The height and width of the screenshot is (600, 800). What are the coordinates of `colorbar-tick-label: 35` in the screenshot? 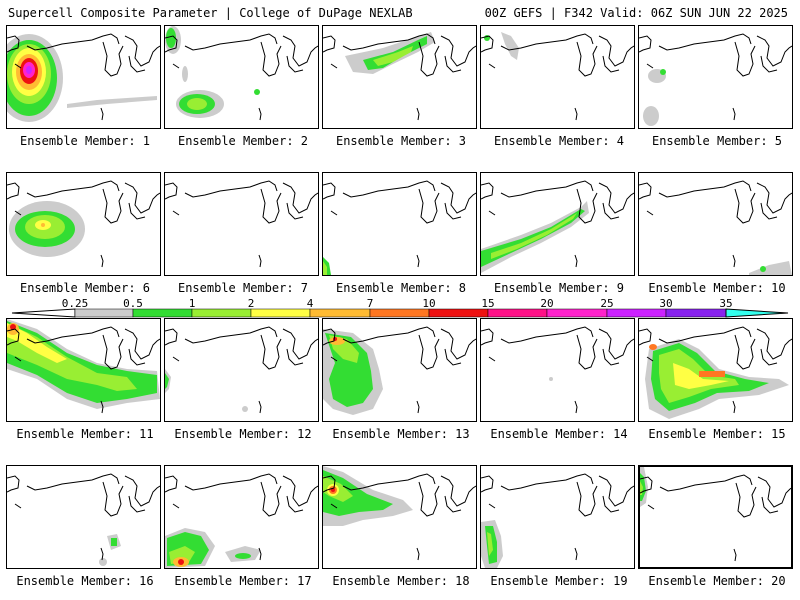 It's located at (726, 303).